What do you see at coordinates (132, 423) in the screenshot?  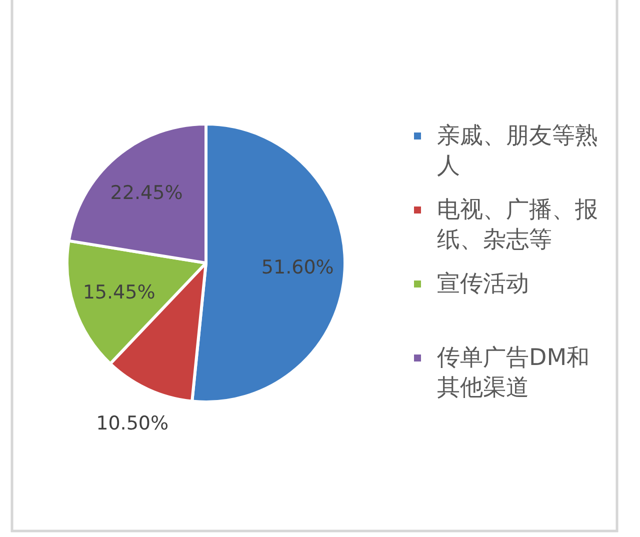 I see `data-label: 10.50%` at bounding box center [132, 423].